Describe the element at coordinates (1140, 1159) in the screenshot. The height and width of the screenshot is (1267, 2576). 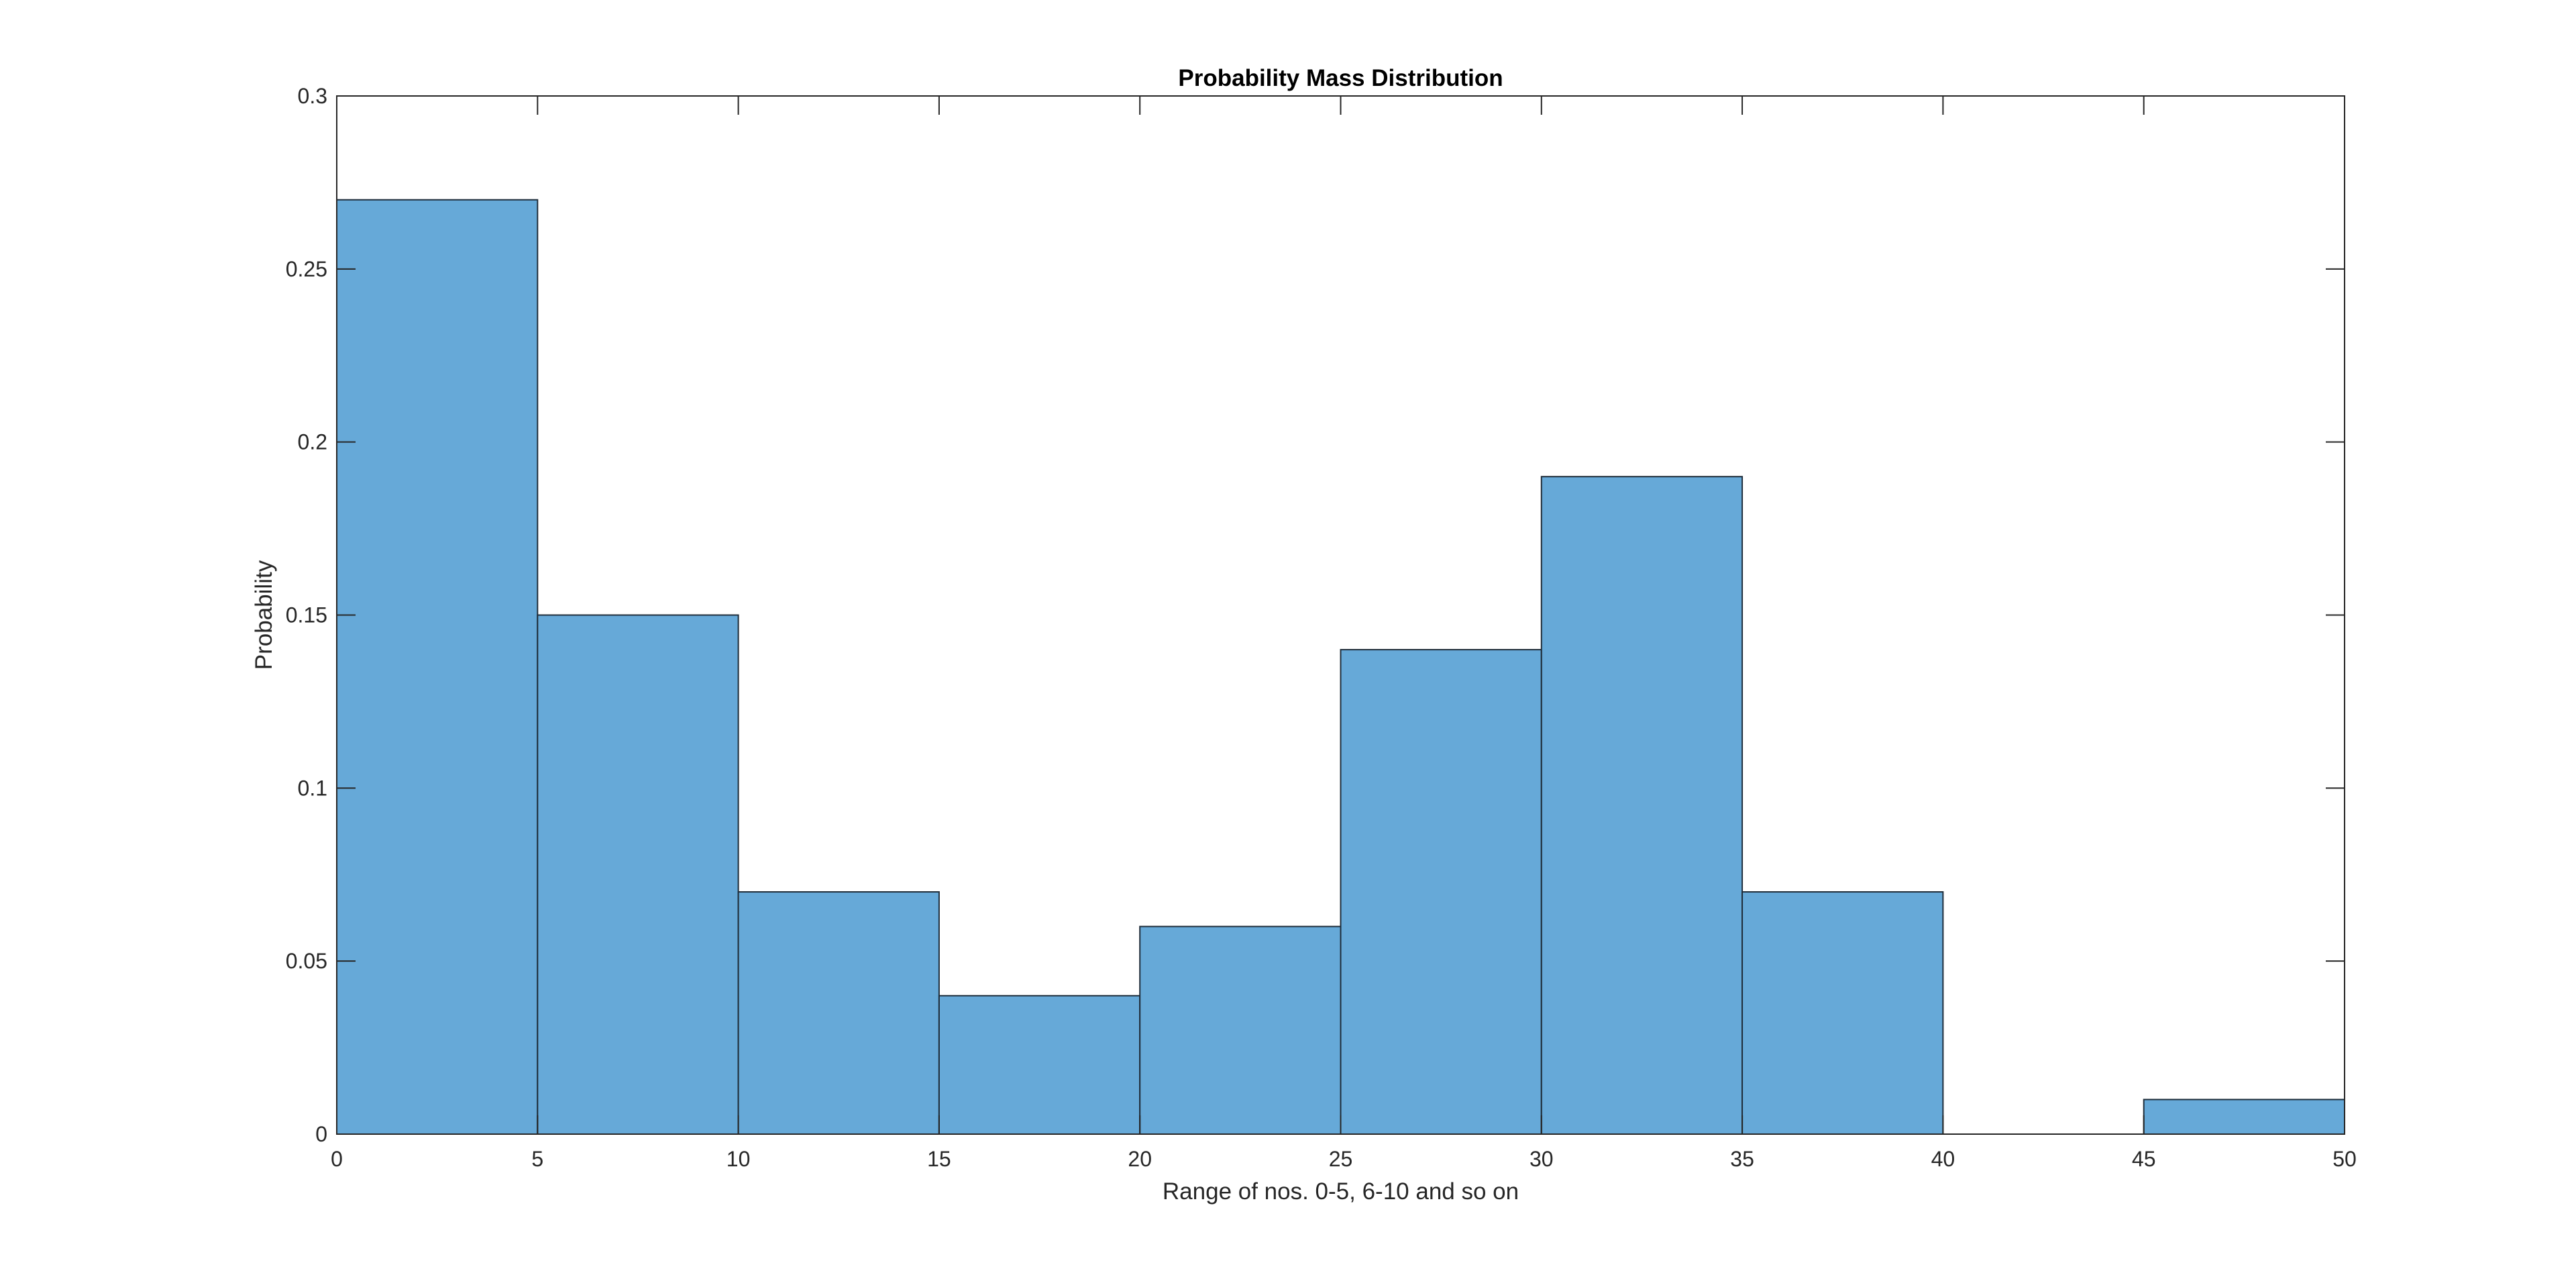
I see `x-tick-label: 20` at that location.